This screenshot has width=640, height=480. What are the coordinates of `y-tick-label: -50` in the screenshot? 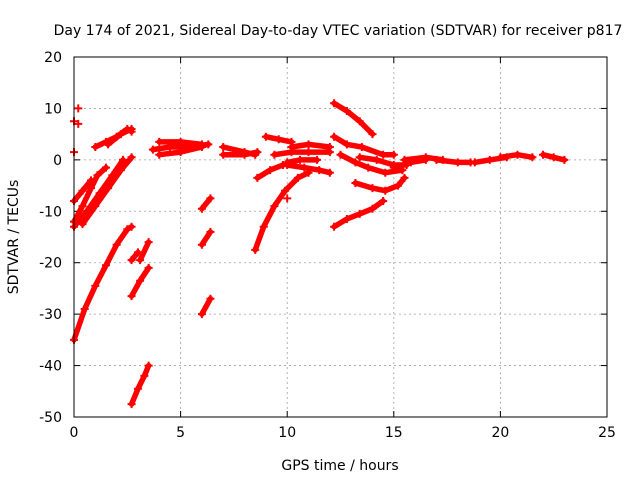 It's located at (50, 418).